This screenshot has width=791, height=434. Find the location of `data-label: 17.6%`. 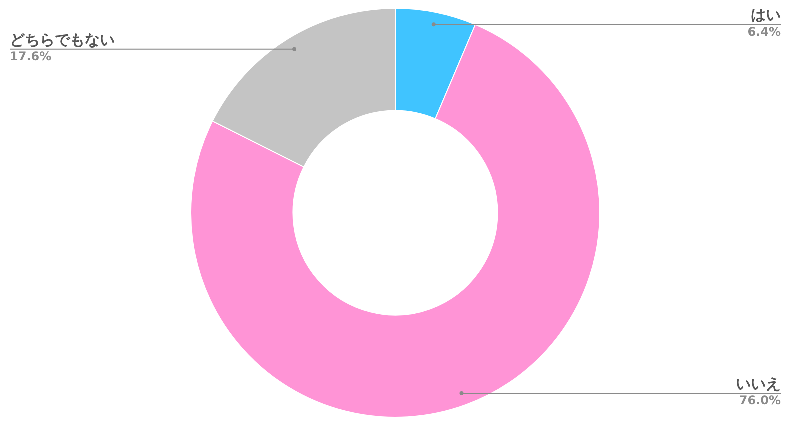

data-label: 17.6% is located at coordinates (31, 57).